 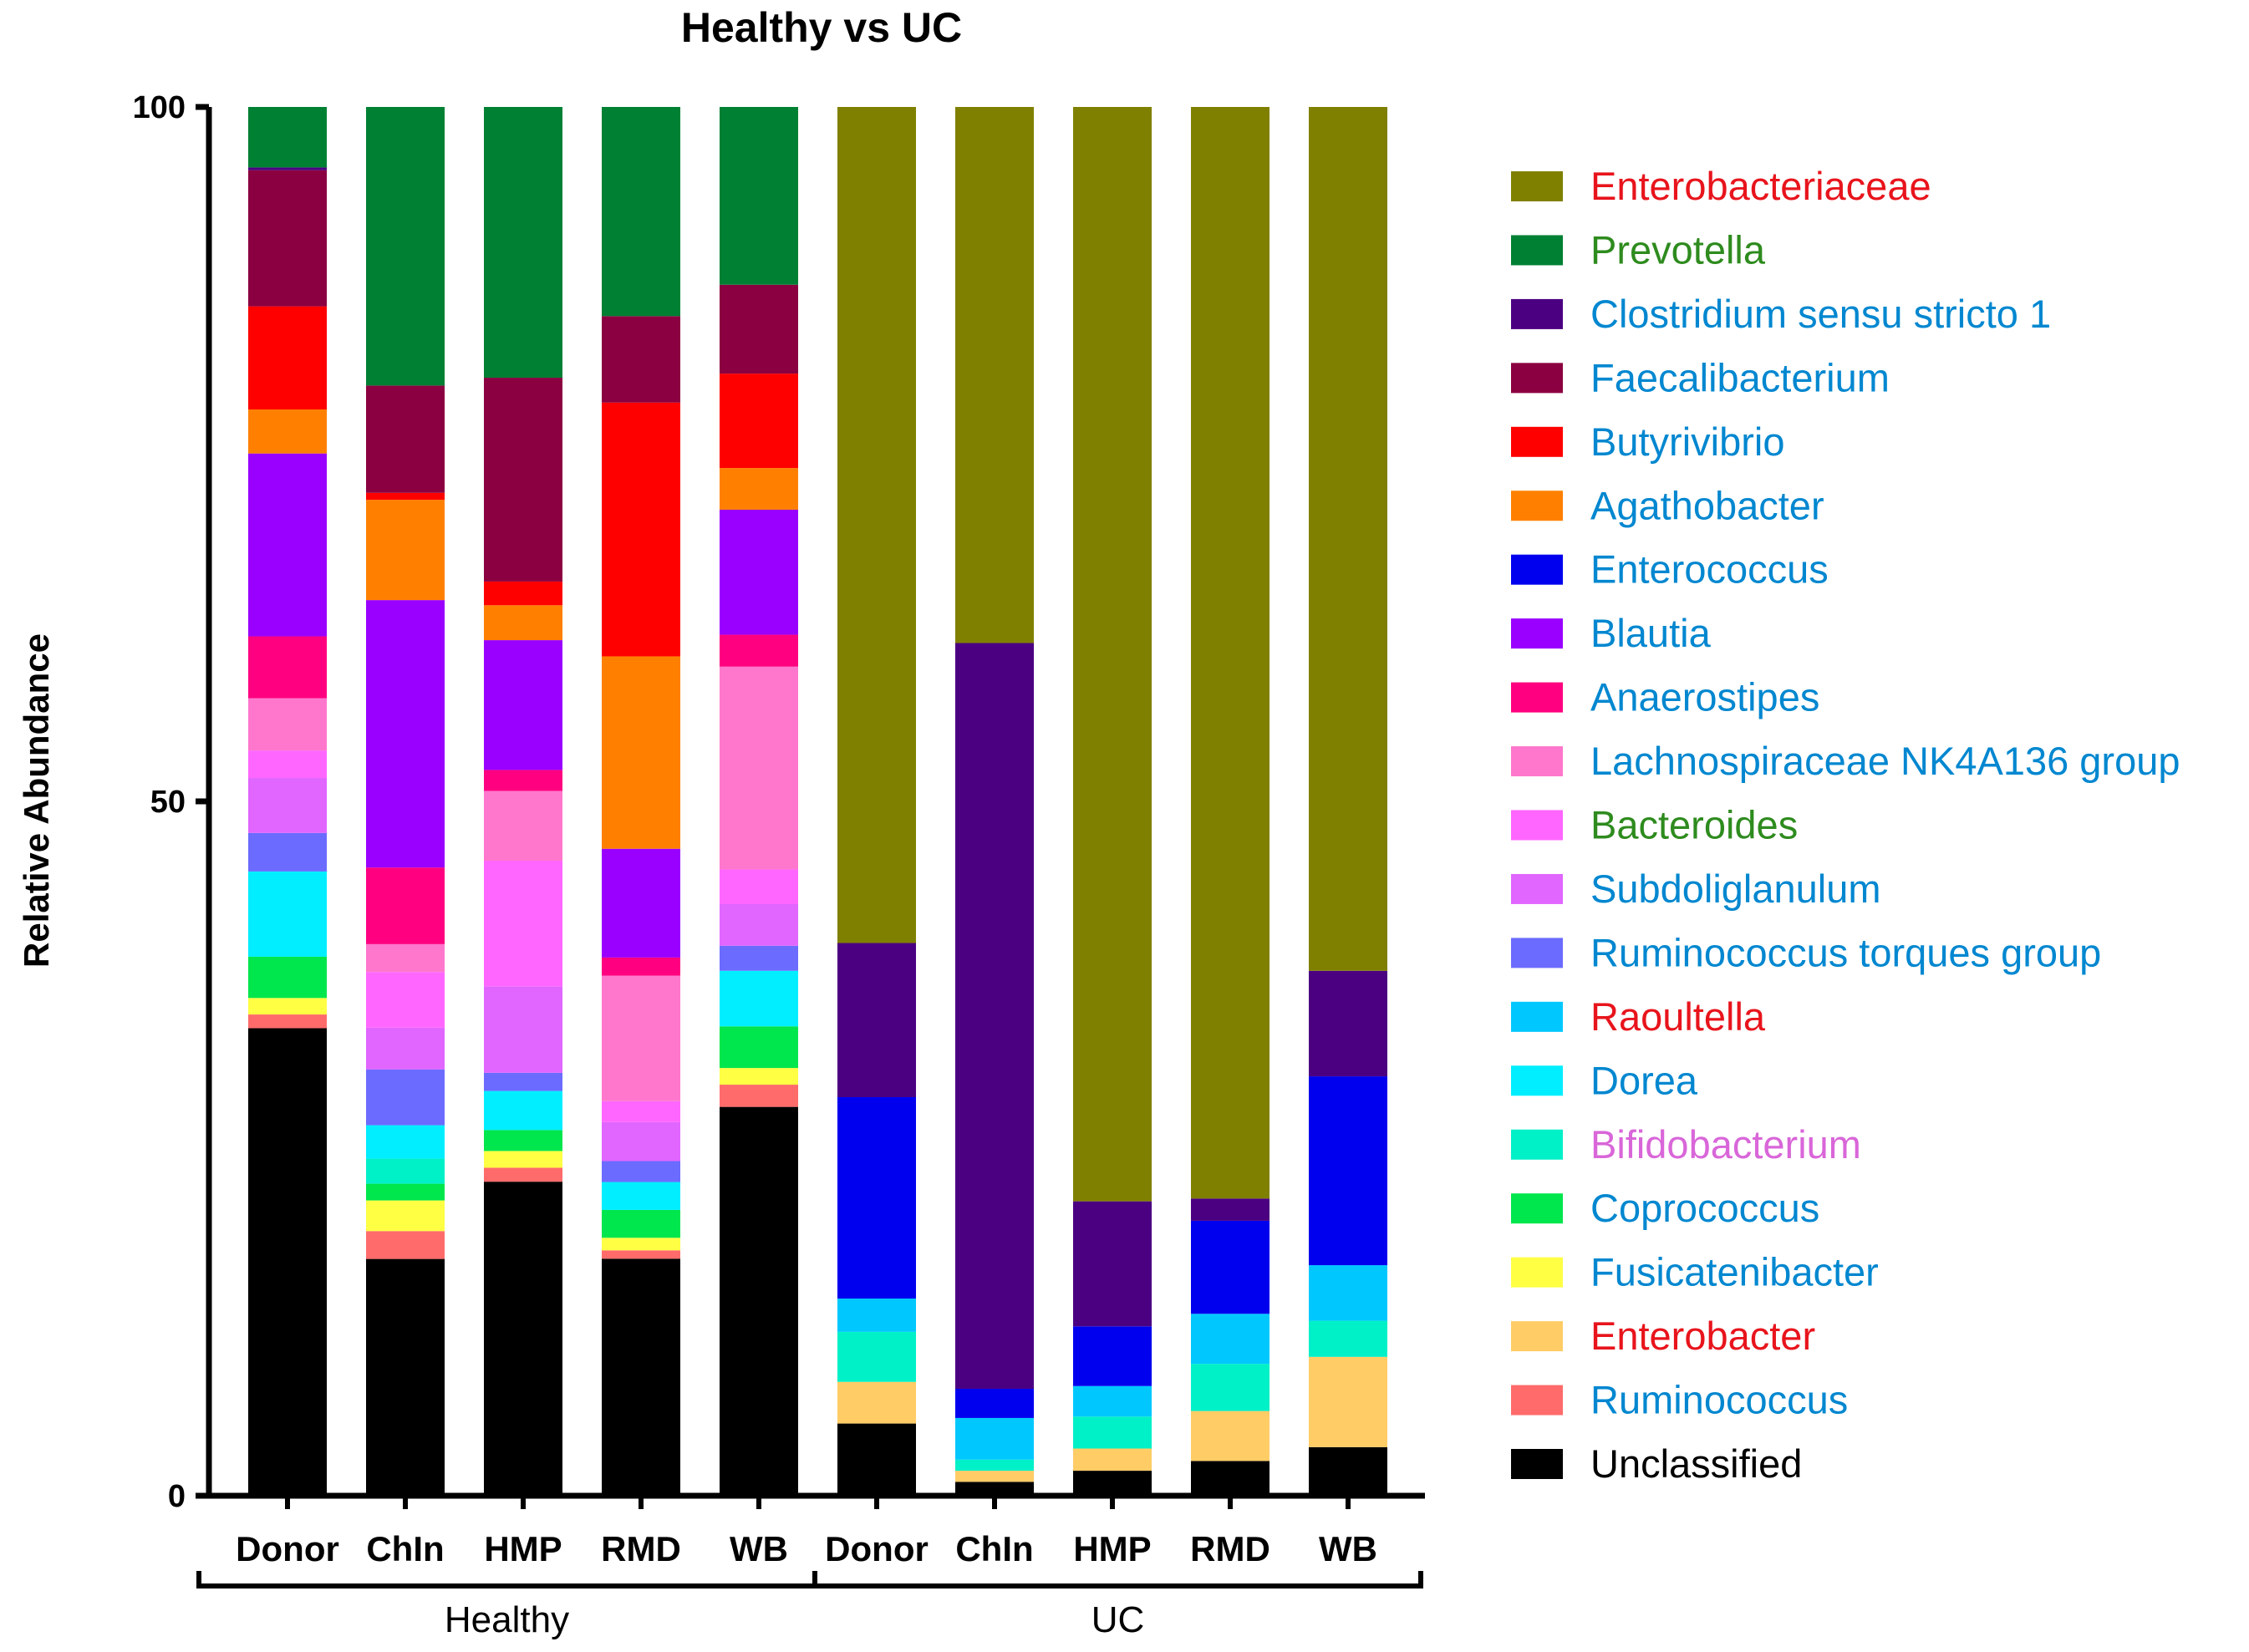 What do you see at coordinates (1725, 1145) in the screenshot?
I see `legend-label-bifidobacterium: Bifidobacterium` at bounding box center [1725, 1145].